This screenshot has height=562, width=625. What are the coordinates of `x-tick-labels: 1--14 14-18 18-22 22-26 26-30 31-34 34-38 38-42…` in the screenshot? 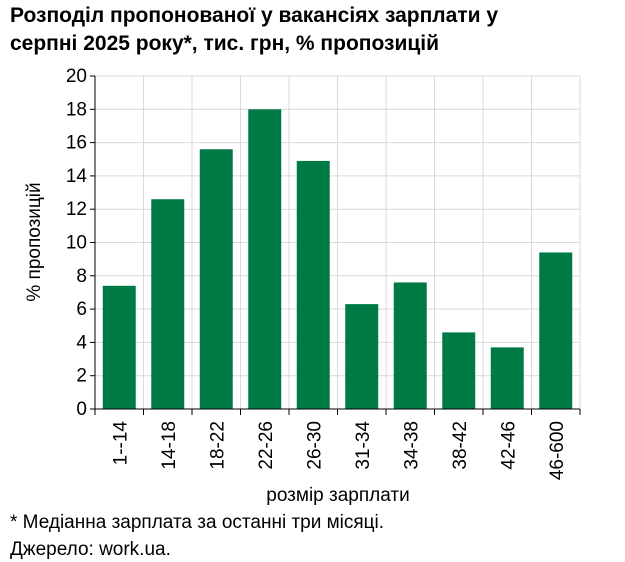 It's located at (339, 451).